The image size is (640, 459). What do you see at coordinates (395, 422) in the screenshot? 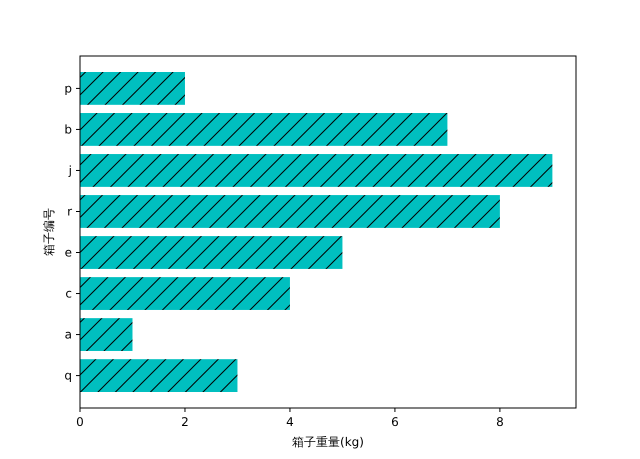
I see `x-tick-label: 6` at bounding box center [395, 422].